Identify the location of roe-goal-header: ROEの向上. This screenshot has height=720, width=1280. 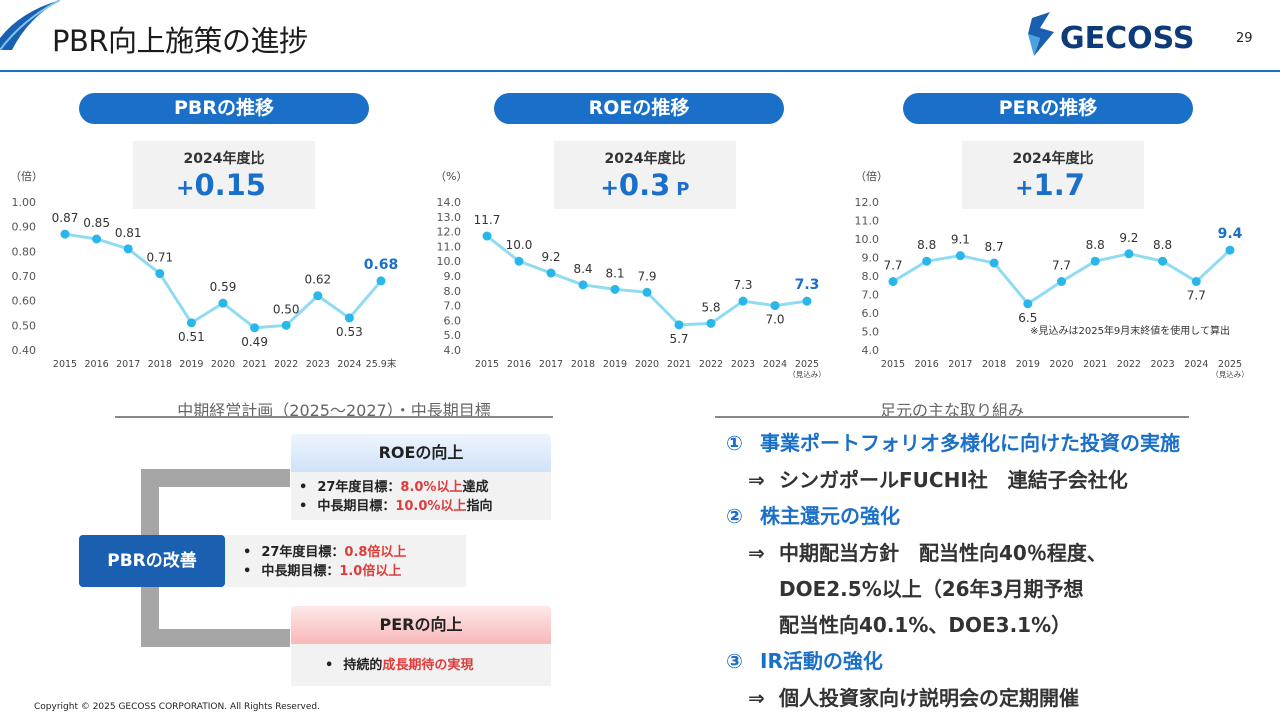
(421, 453).